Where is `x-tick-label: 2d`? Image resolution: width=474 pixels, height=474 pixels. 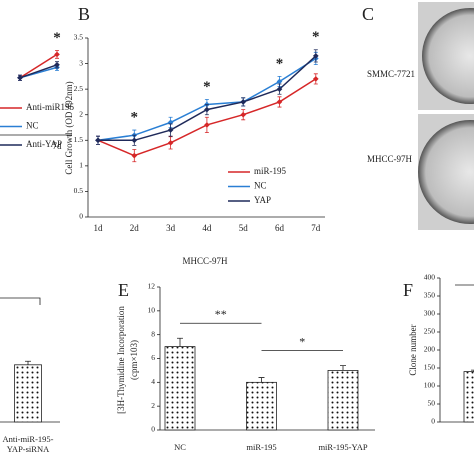
x-tick-label: 2d is located at coordinates (135, 228).